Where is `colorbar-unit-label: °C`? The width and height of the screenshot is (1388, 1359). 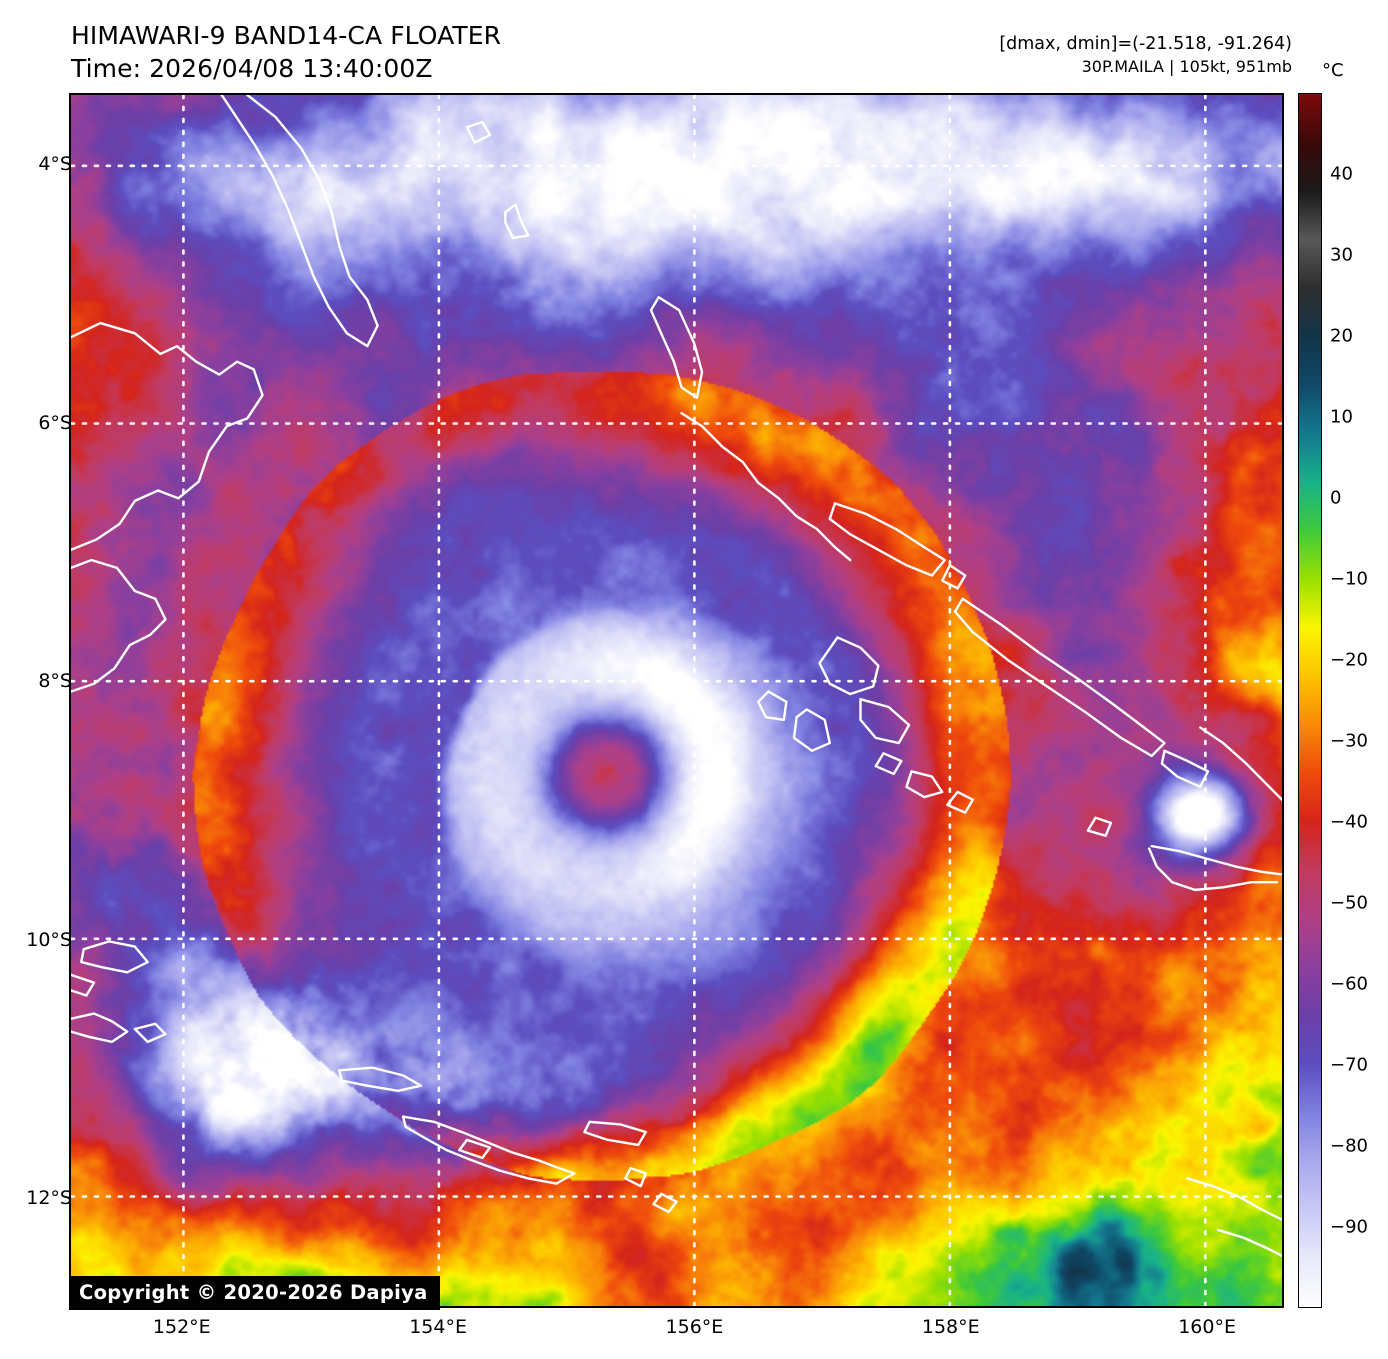
colorbar-unit-label: °C is located at coordinates (1333, 70).